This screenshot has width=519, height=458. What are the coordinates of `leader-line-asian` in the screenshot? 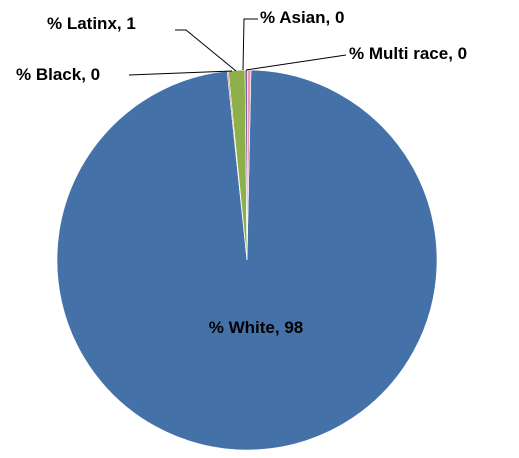 It's located at (250, 44).